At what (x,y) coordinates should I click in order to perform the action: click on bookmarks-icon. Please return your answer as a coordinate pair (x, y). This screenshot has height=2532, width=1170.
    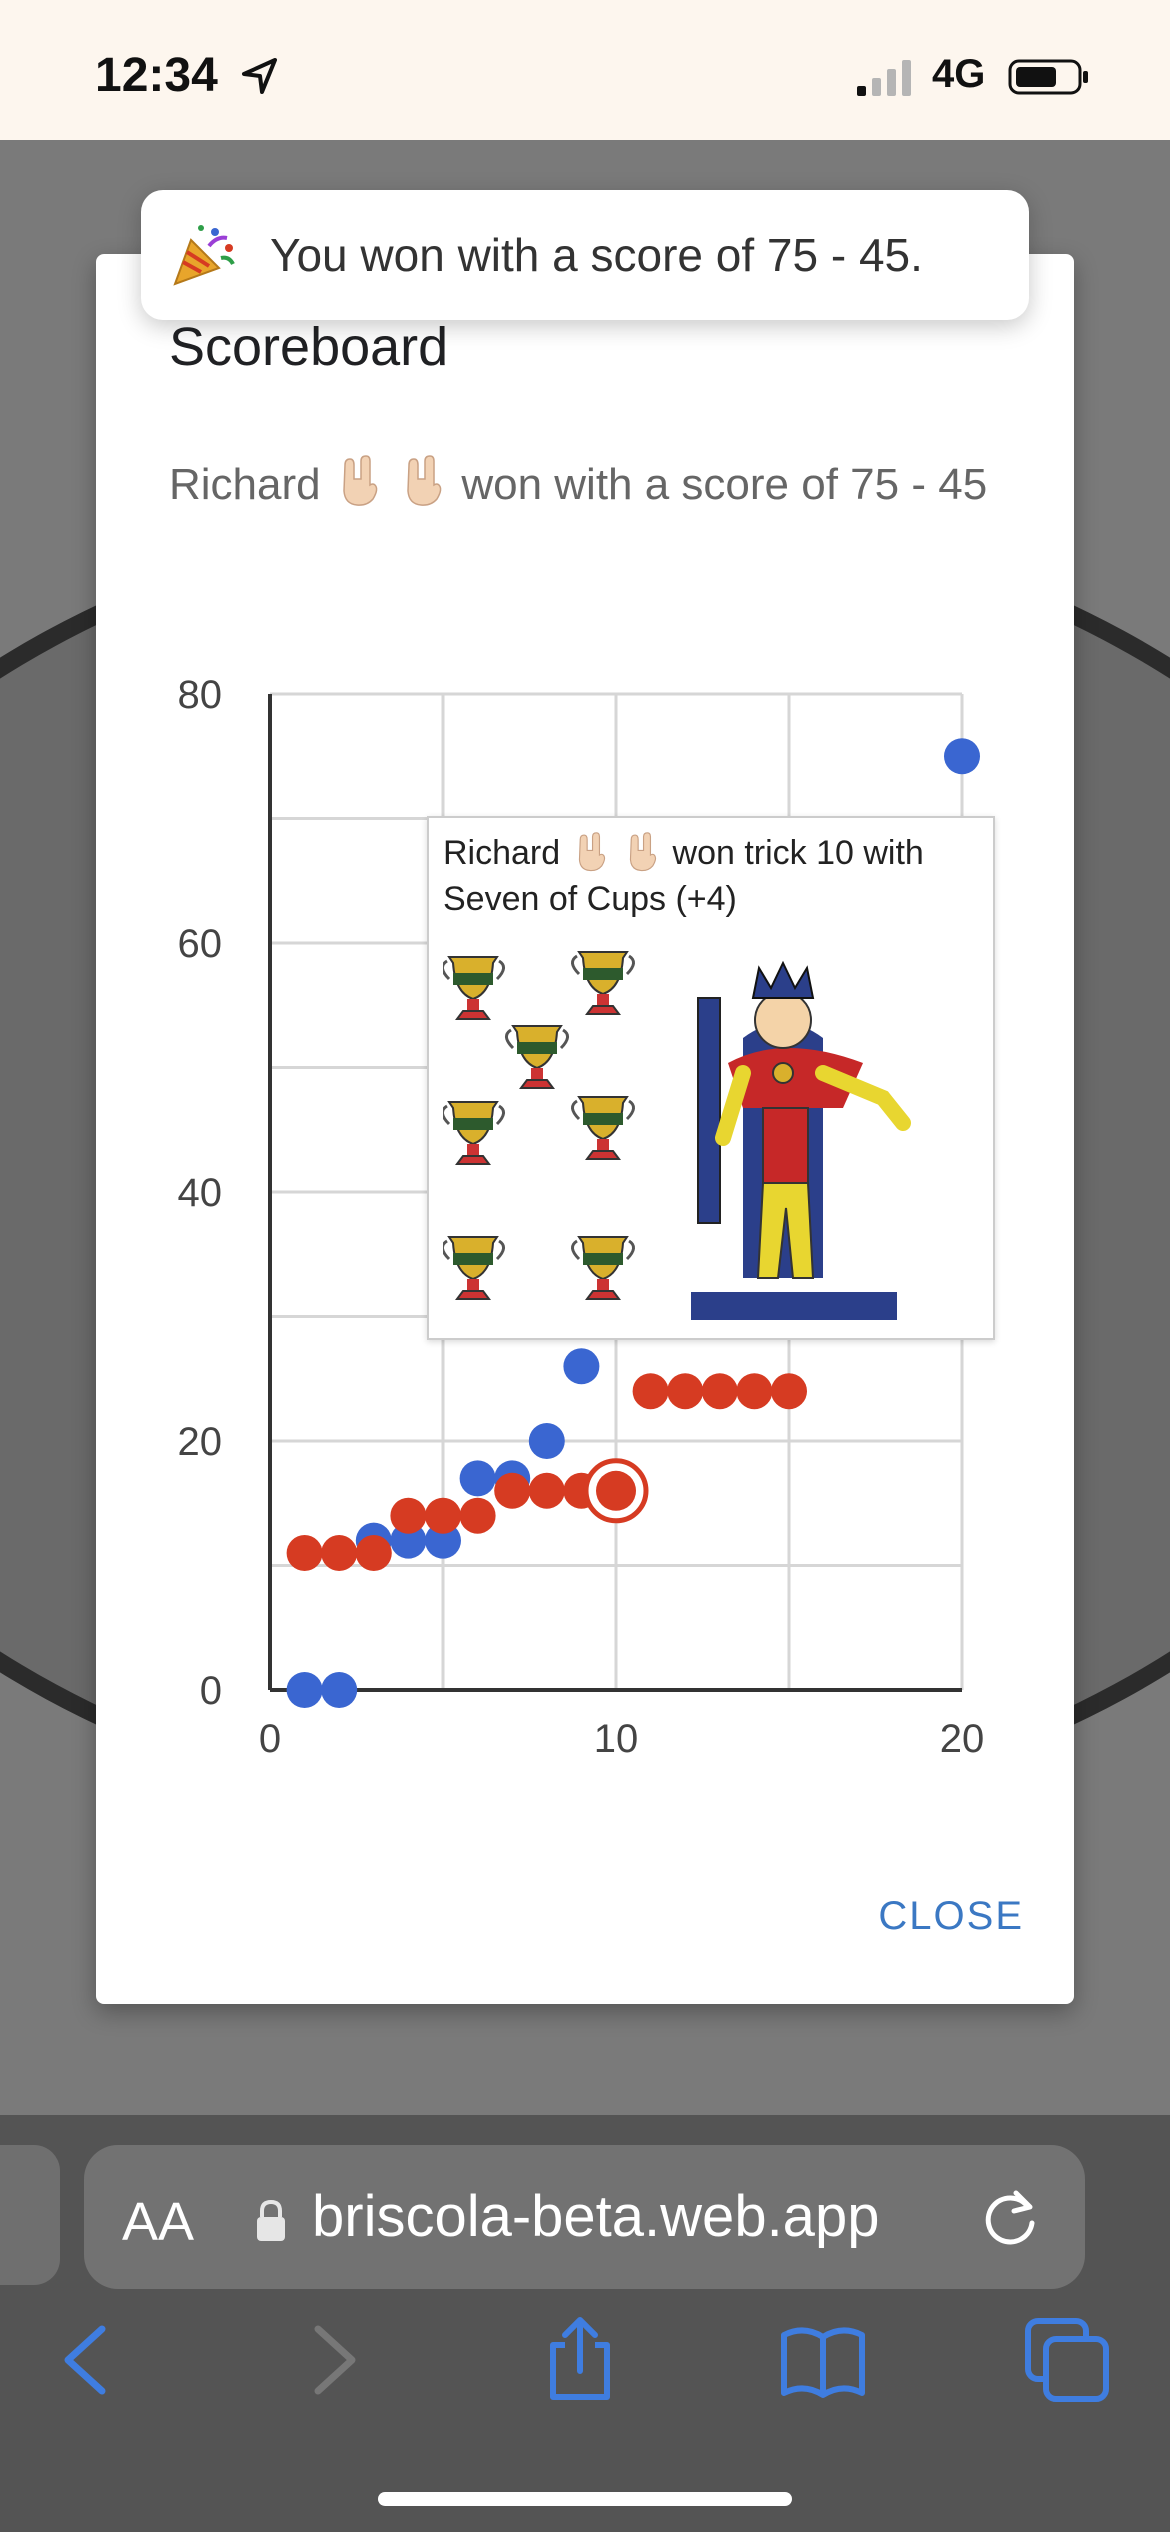
    Looking at the image, I should click on (823, 2360).